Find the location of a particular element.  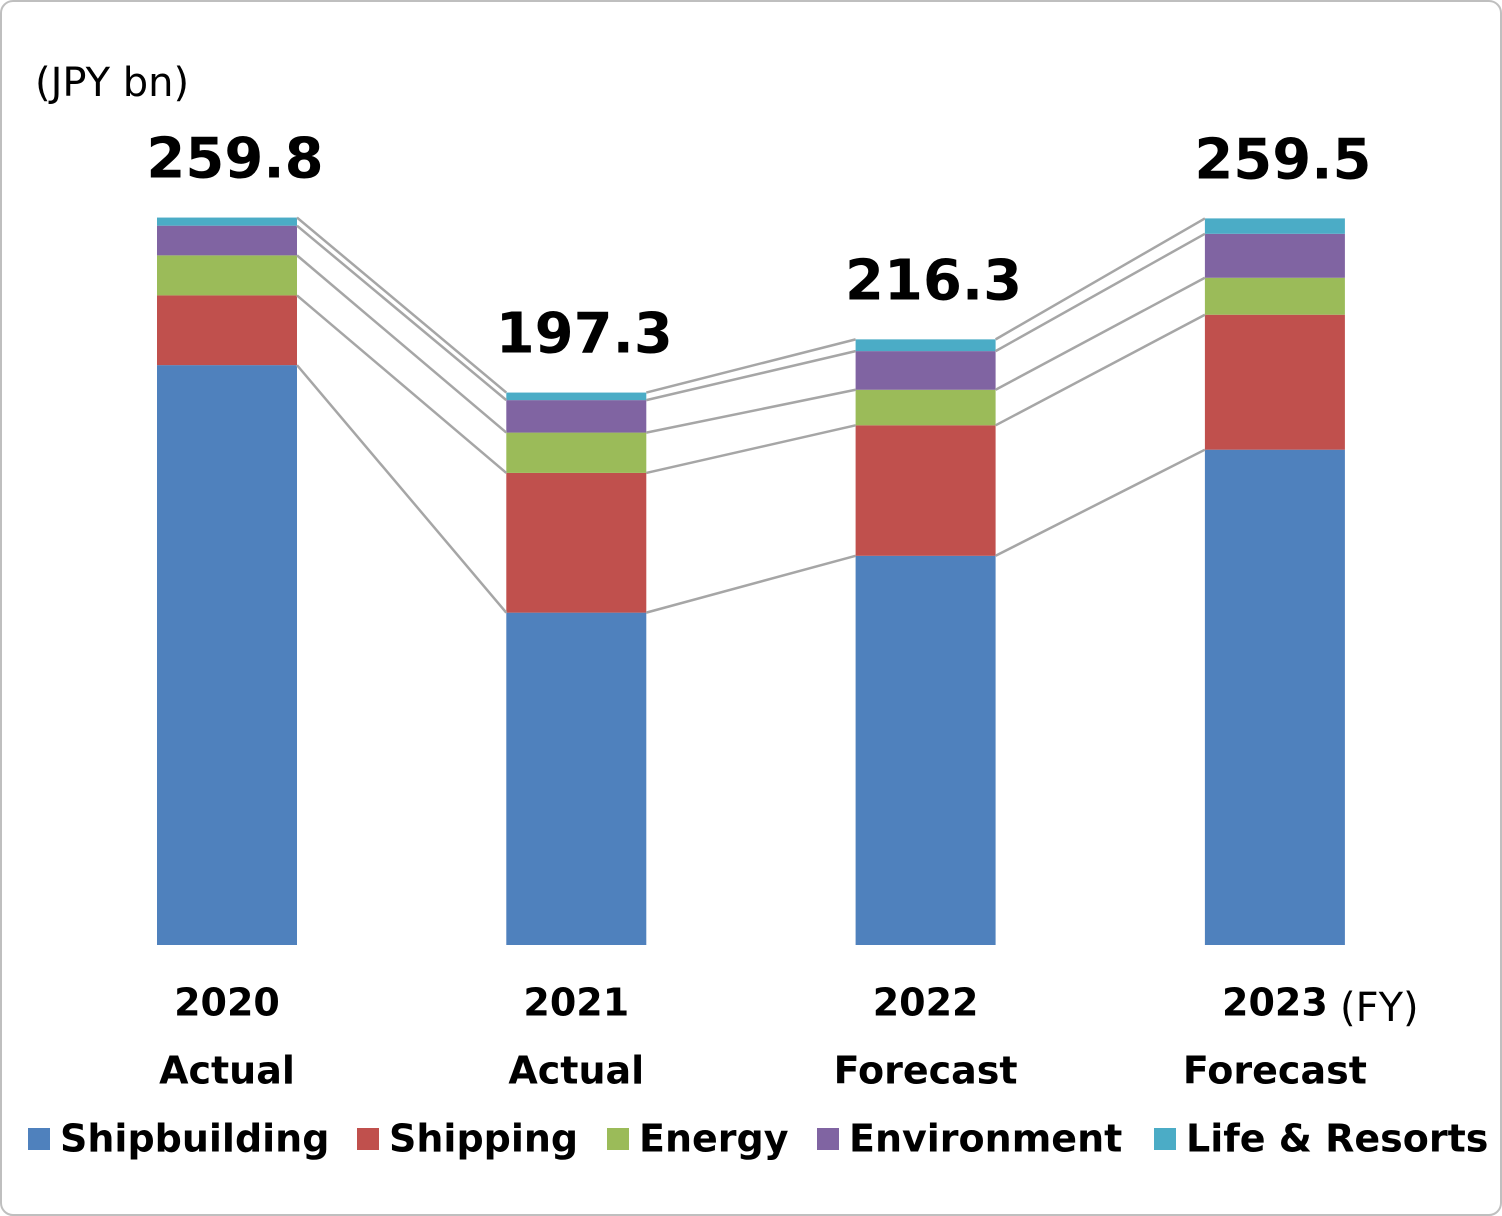

x-tick-label: 2023 is located at coordinates (1275, 1003).